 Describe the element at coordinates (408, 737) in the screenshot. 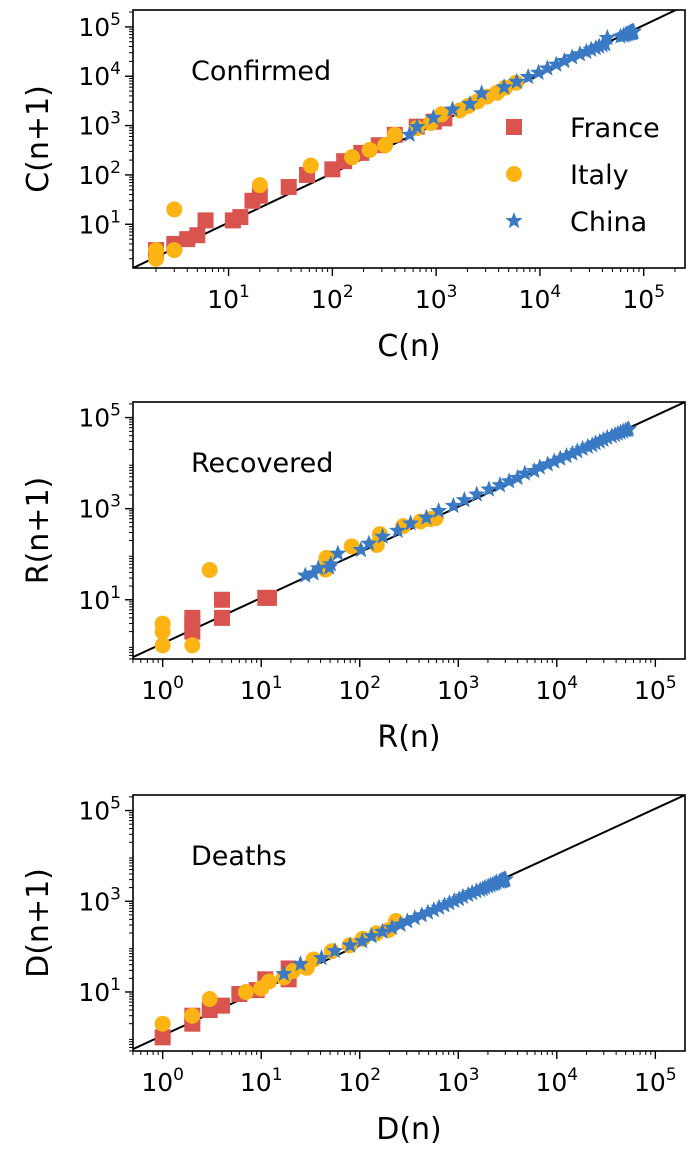

I see `x-axis-label: R(n)` at that location.